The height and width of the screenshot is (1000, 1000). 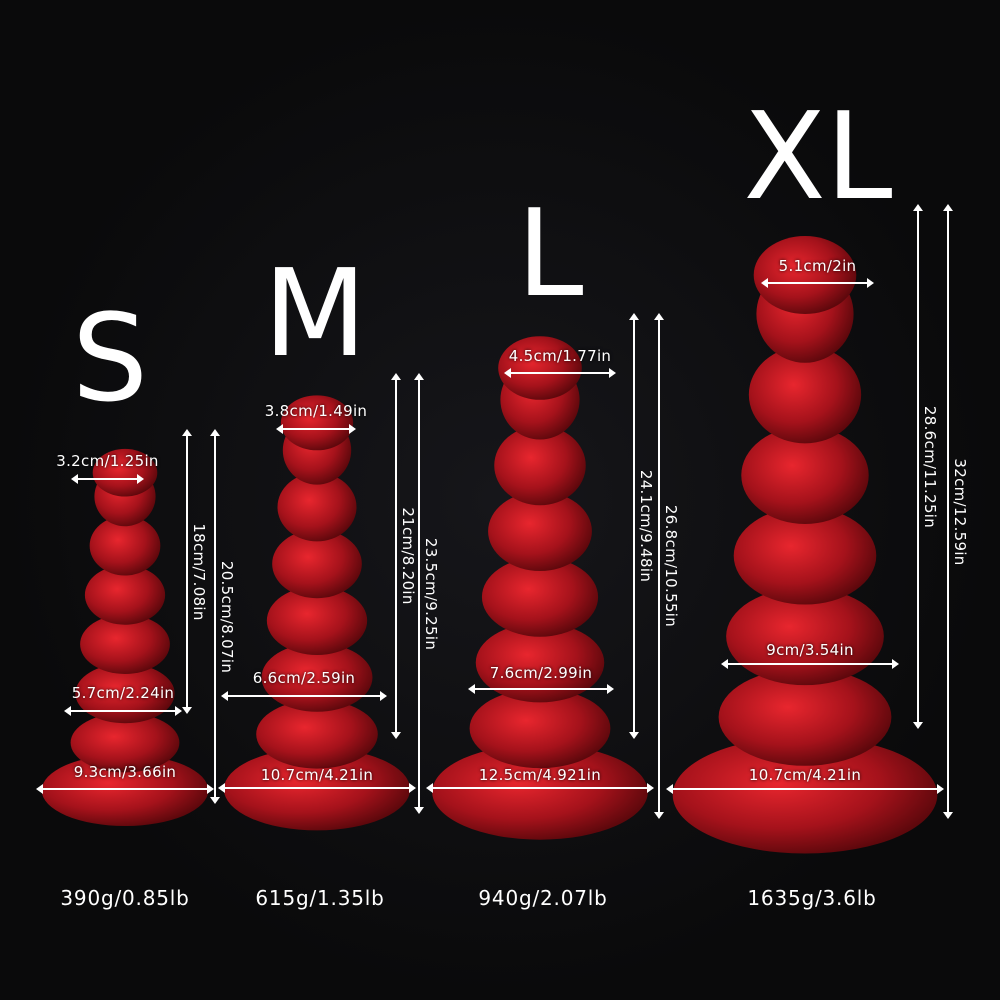 What do you see at coordinates (199, 571) in the screenshot?
I see `insertable-length-label: 18cm/7.08in` at bounding box center [199, 571].